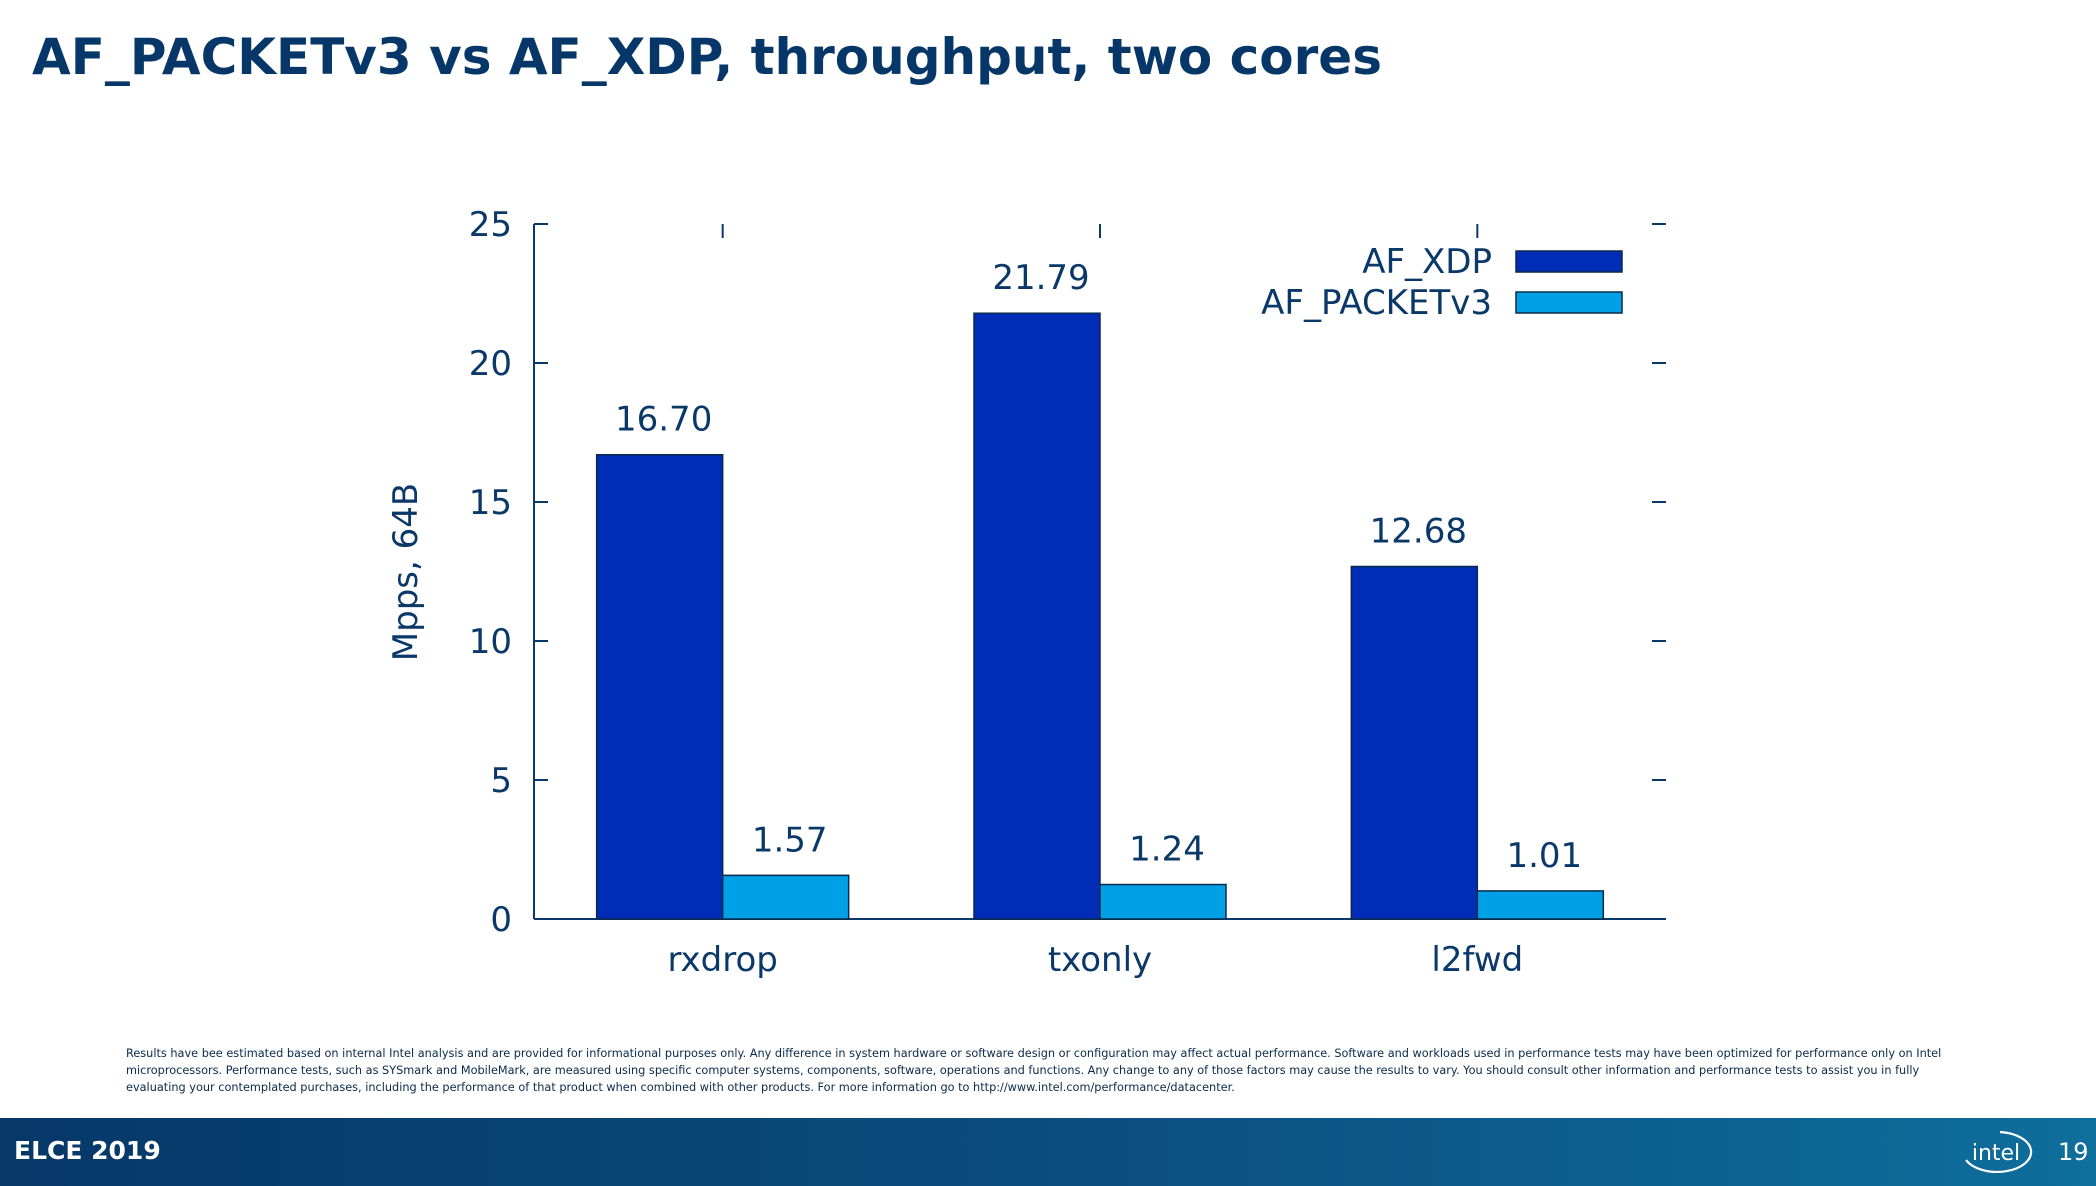 The width and height of the screenshot is (2096, 1186). What do you see at coordinates (490, 503) in the screenshot?
I see `y-tick-label: 15` at bounding box center [490, 503].